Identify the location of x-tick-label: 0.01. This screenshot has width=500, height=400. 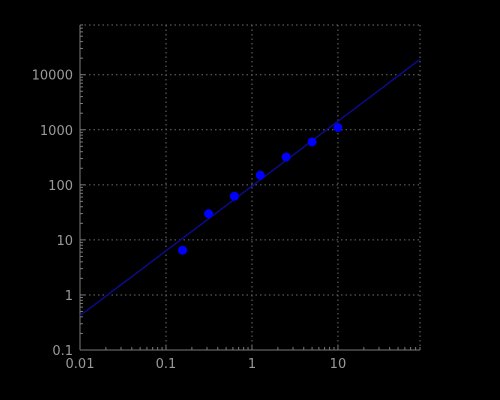
(80, 364).